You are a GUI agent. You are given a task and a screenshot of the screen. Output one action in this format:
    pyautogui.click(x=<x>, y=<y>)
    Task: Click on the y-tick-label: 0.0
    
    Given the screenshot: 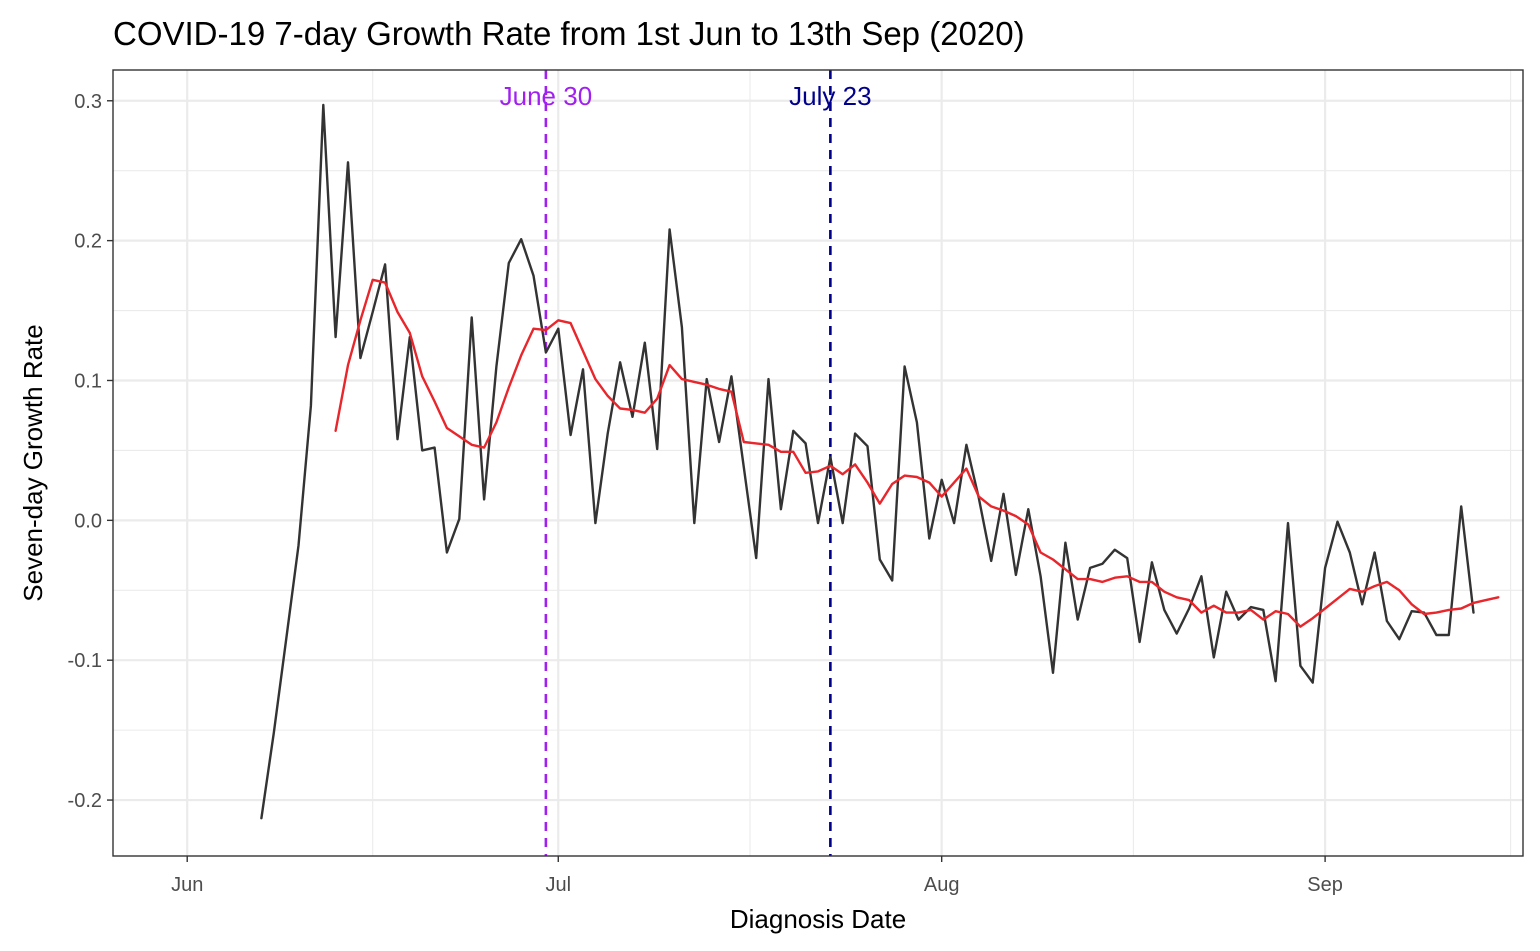 What is the action you would take?
    pyautogui.click(x=88, y=521)
    